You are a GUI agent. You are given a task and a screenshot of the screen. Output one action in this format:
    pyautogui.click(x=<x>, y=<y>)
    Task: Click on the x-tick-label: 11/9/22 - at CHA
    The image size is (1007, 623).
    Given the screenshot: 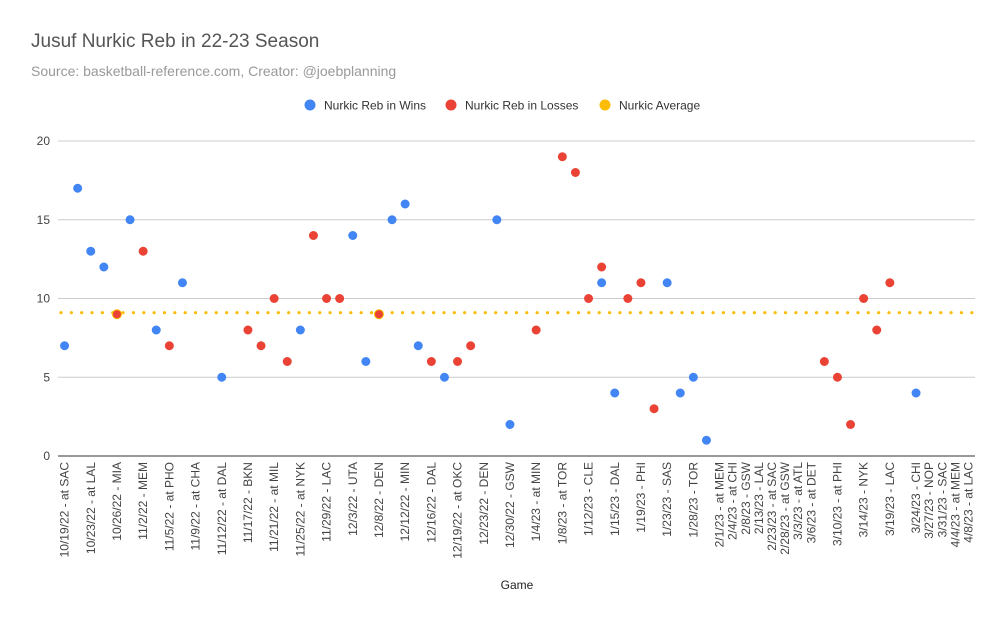 What is the action you would take?
    pyautogui.click(x=196, y=506)
    